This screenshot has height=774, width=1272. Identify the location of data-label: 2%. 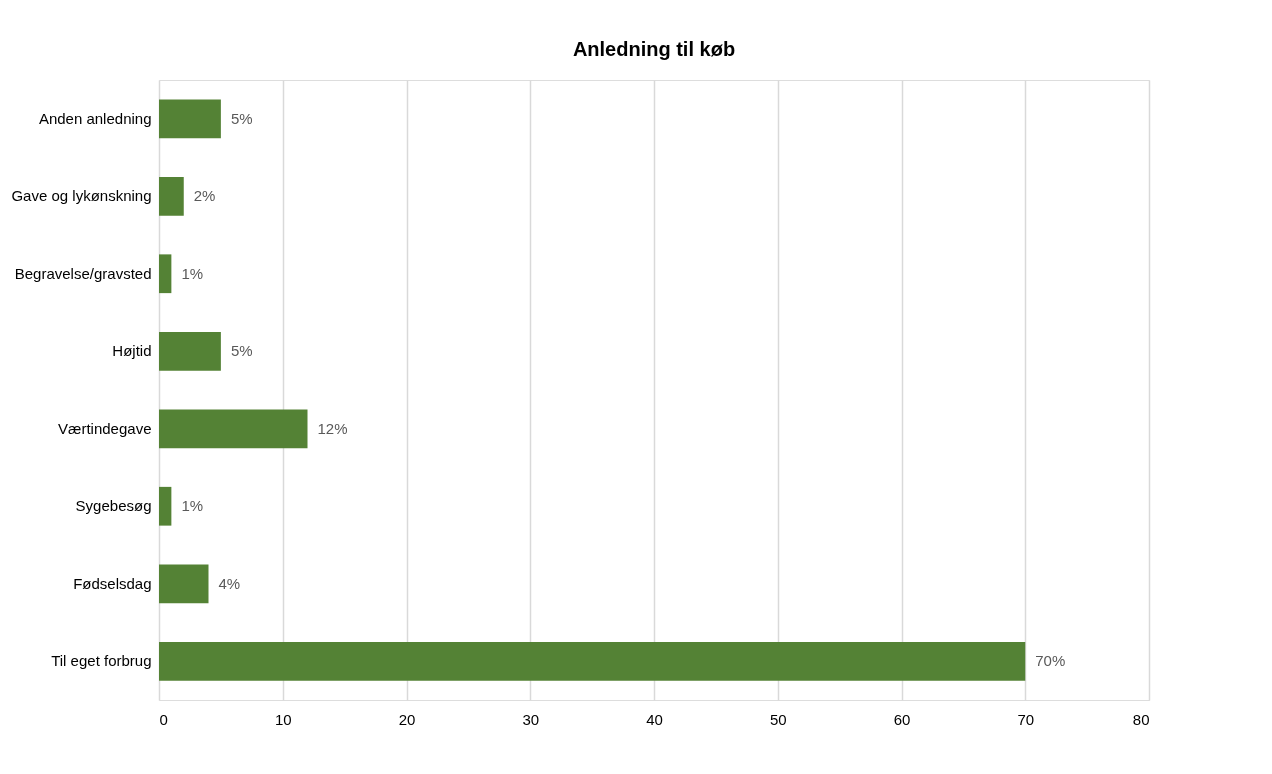
(204, 196).